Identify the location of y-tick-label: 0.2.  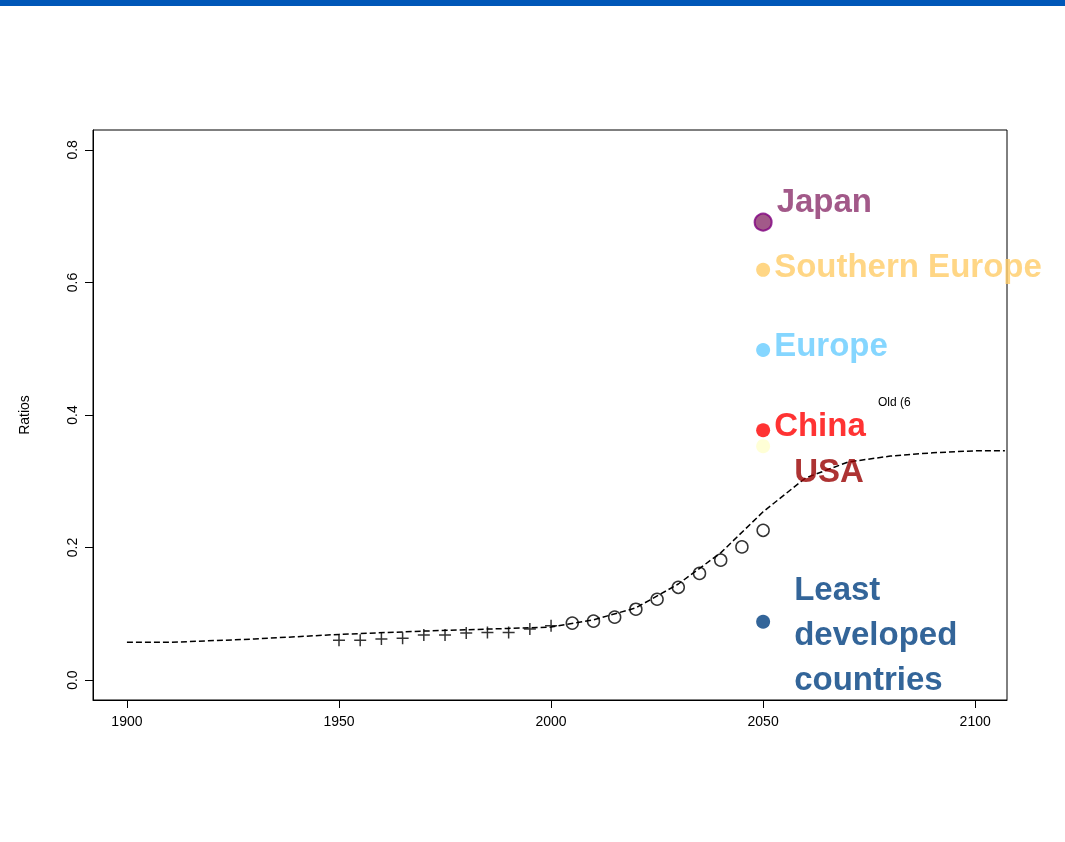
(72, 547).